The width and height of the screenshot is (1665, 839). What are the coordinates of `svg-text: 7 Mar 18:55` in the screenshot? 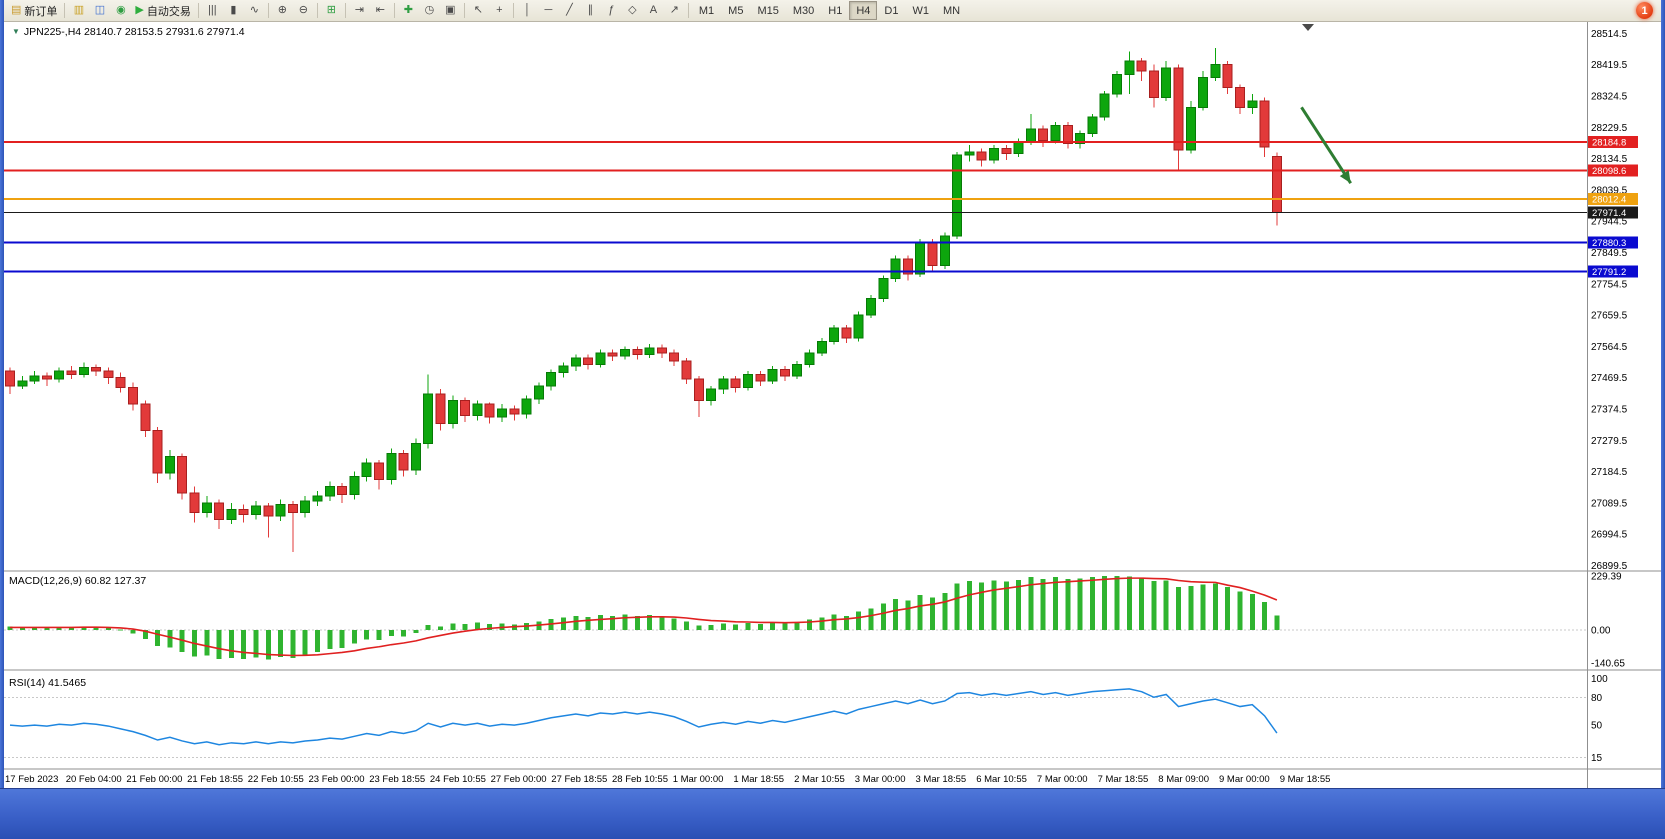 It's located at (1123, 779).